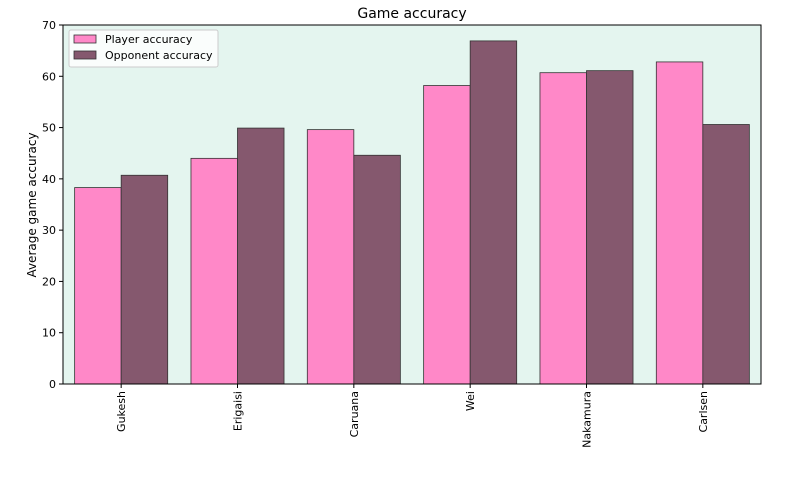 This screenshot has height=484, width=800. What do you see at coordinates (563, 228) in the screenshot?
I see `bar-player-nakamura` at bounding box center [563, 228].